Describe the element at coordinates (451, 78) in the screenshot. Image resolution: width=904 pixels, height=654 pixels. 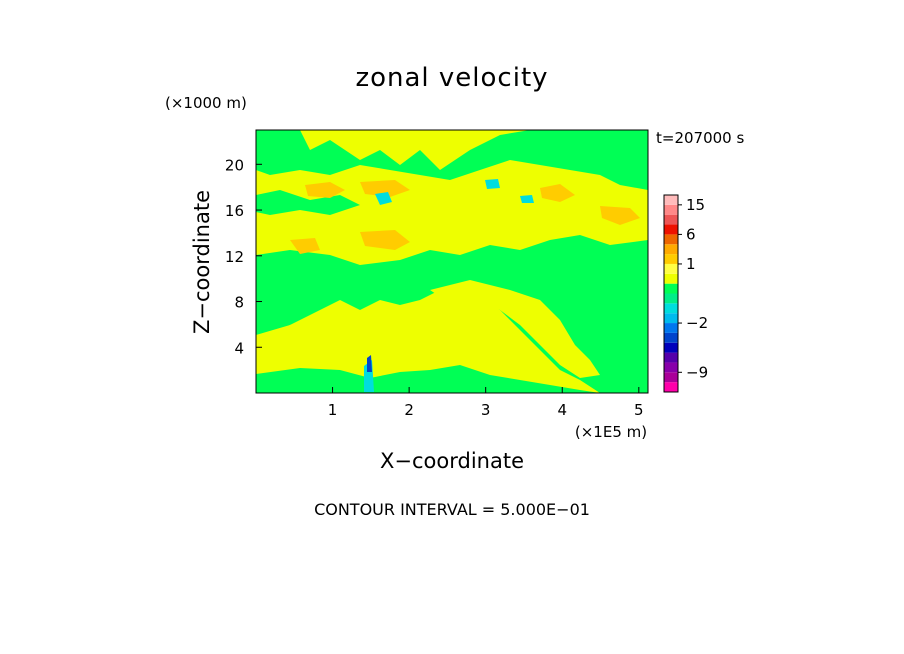
I see `chart-title: zonal velocity` at that location.